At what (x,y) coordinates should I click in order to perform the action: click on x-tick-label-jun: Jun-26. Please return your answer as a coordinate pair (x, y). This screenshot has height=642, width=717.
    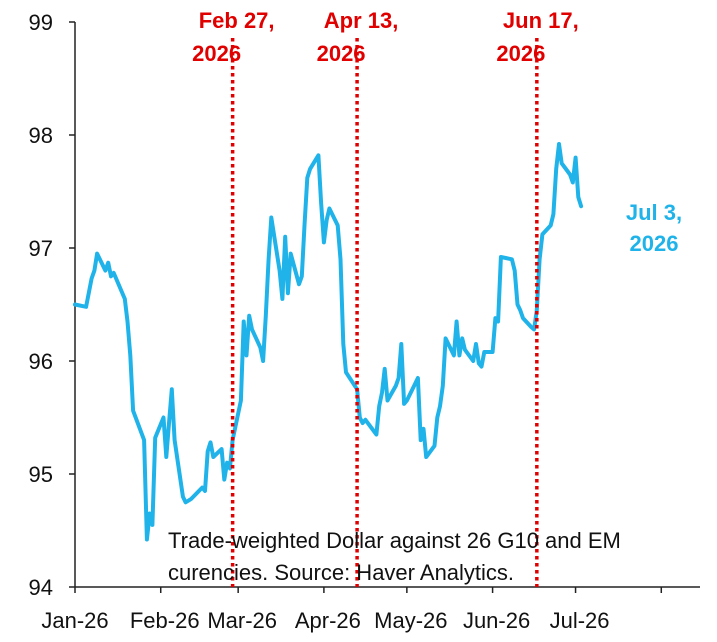
    Looking at the image, I should click on (496, 620).